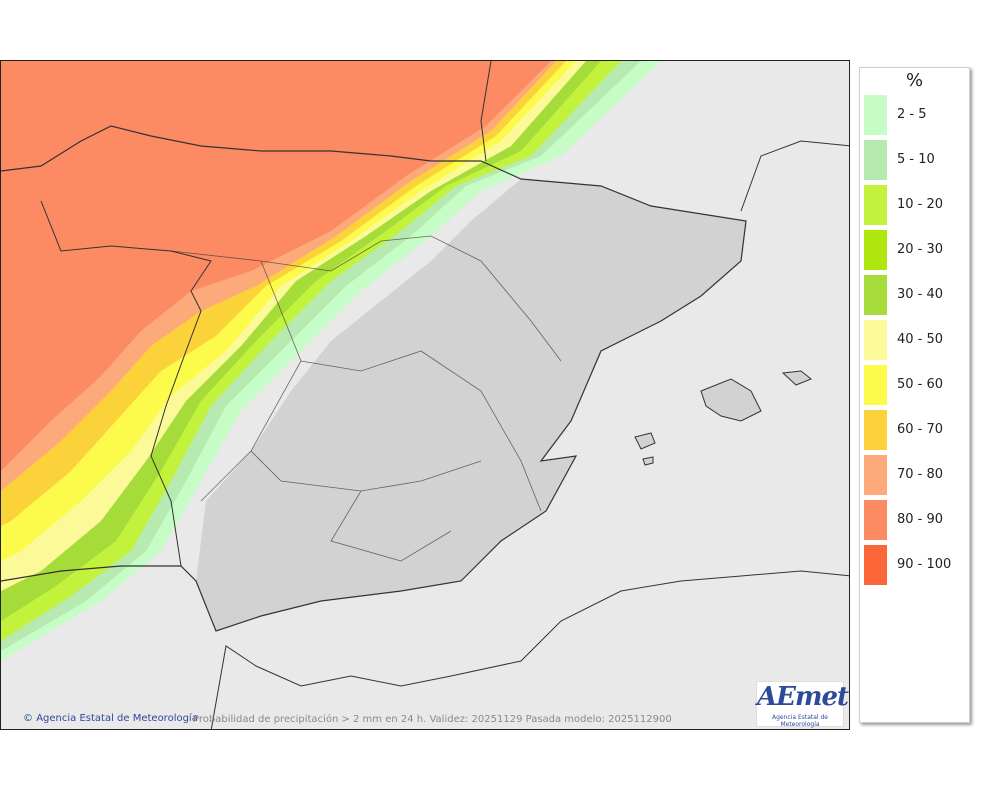 This screenshot has height=790, width=1000. I want to click on ibiza, so click(645, 441).